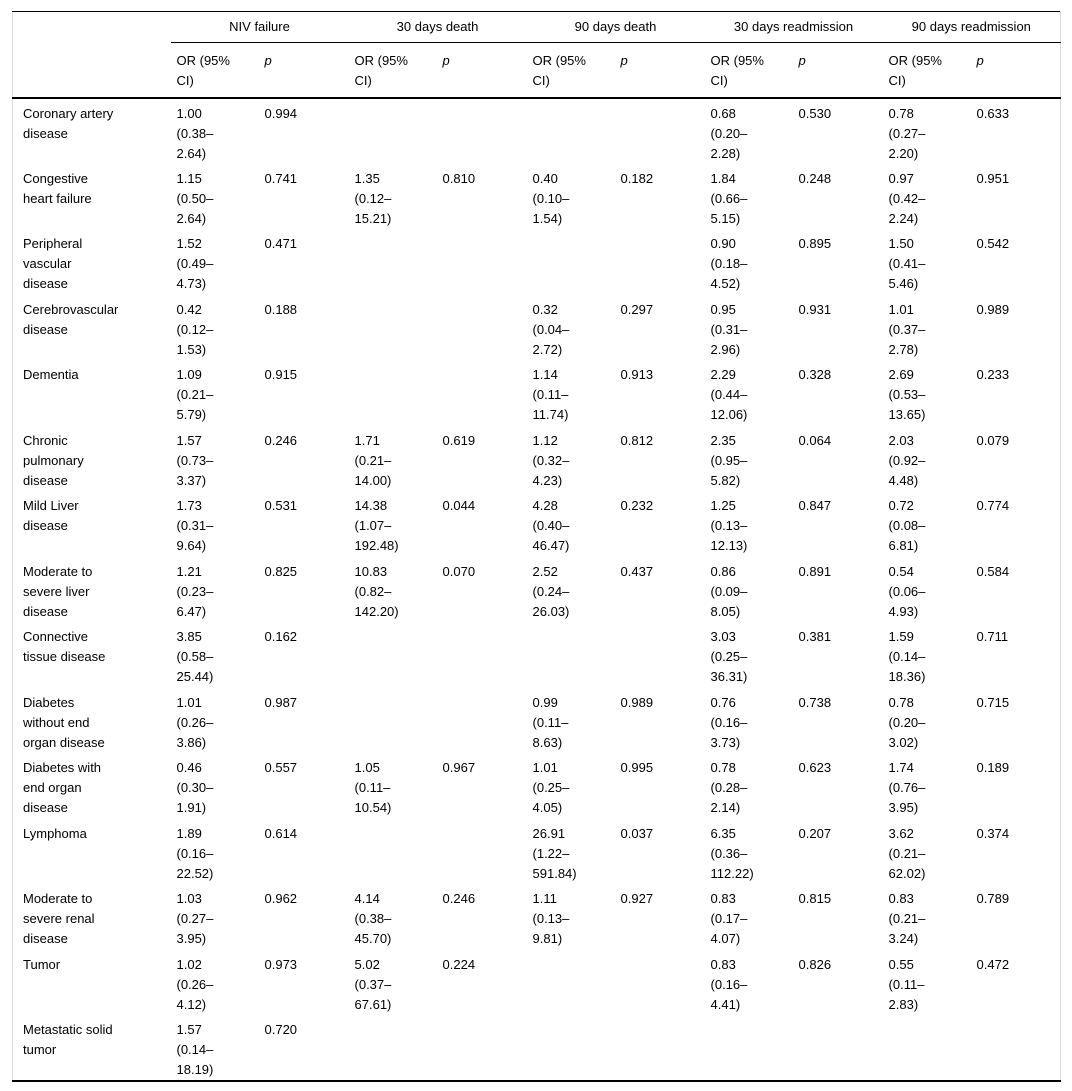 Image resolution: width=1072 pixels, height=1091 pixels. What do you see at coordinates (92, 27) in the screenshot?
I see `corner-cell` at bounding box center [92, 27].